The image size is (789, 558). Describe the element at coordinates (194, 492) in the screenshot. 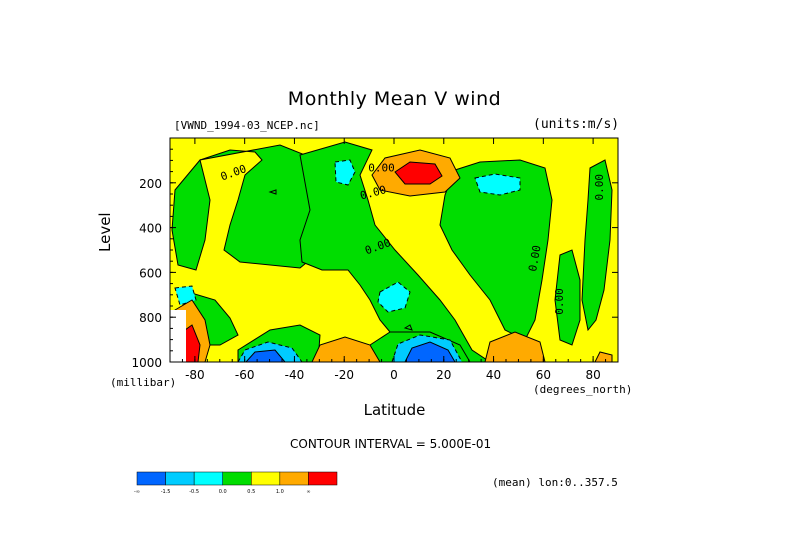

I see `colorbar-label: -0.5` at that location.